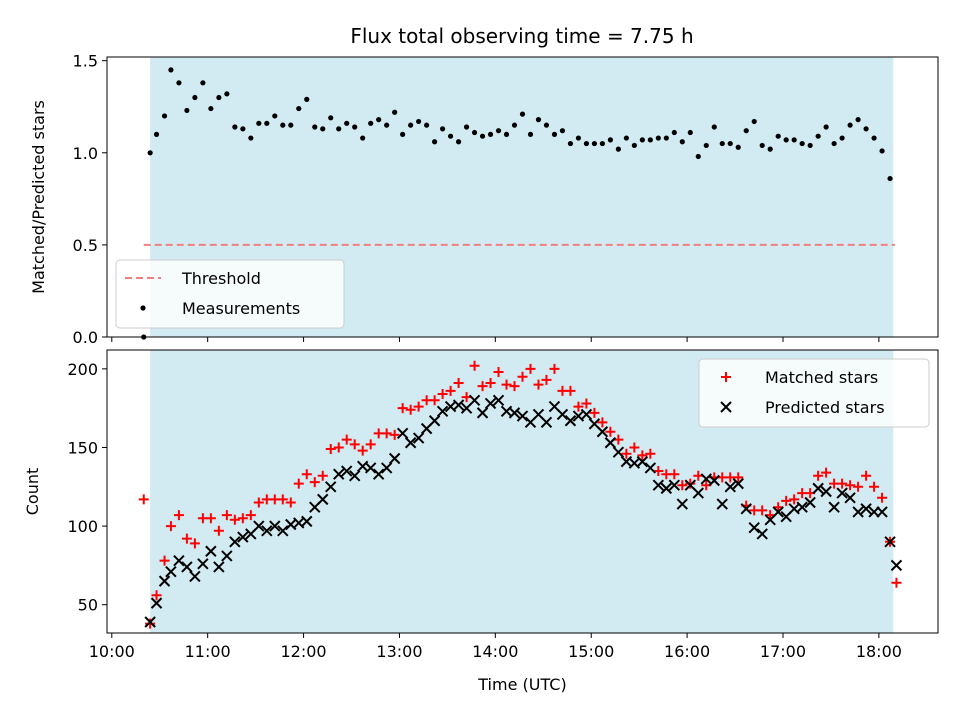  I want to click on legend-label: Measurements, so click(241, 308).